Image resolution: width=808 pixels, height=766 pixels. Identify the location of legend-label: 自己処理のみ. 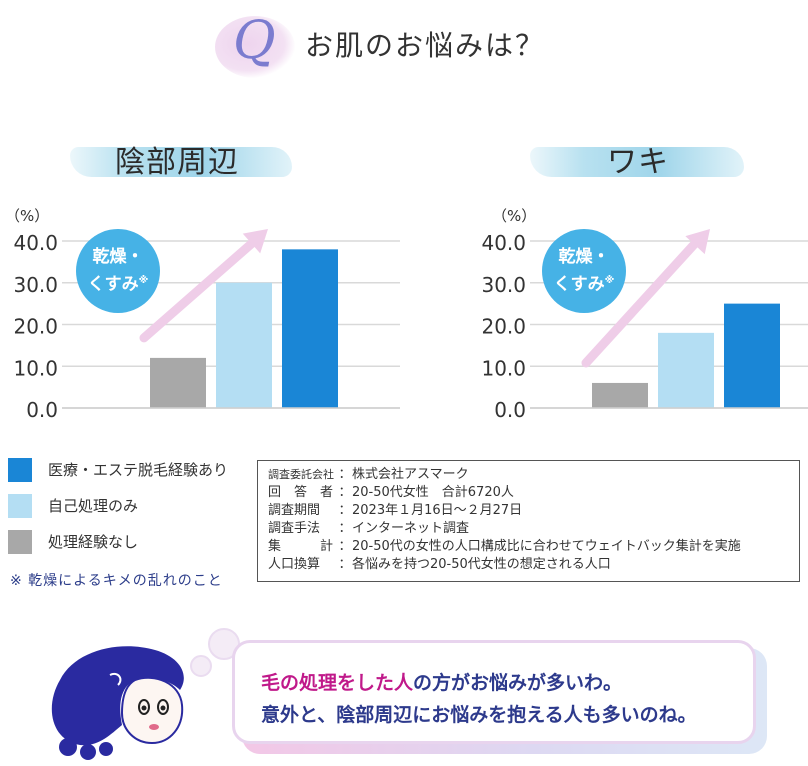
(93, 506).